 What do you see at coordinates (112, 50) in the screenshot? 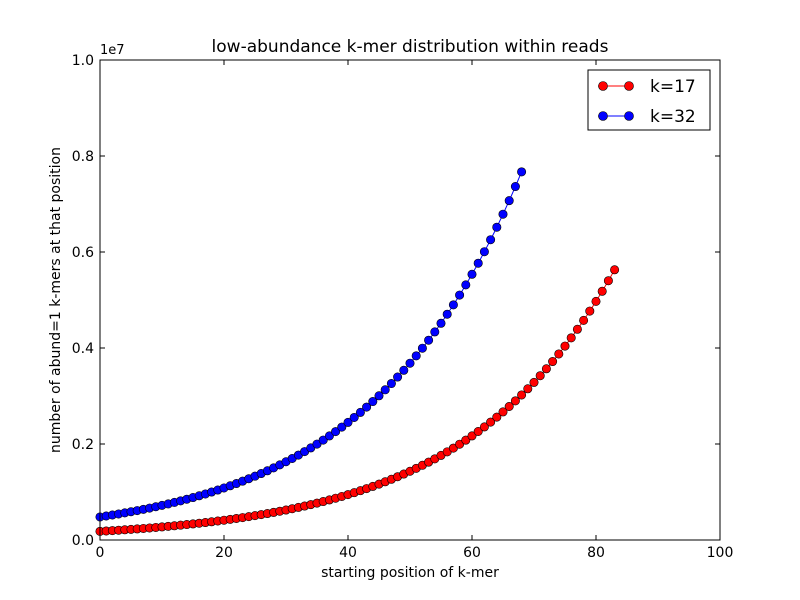
I see `y-offset-label: 1e7` at bounding box center [112, 50].